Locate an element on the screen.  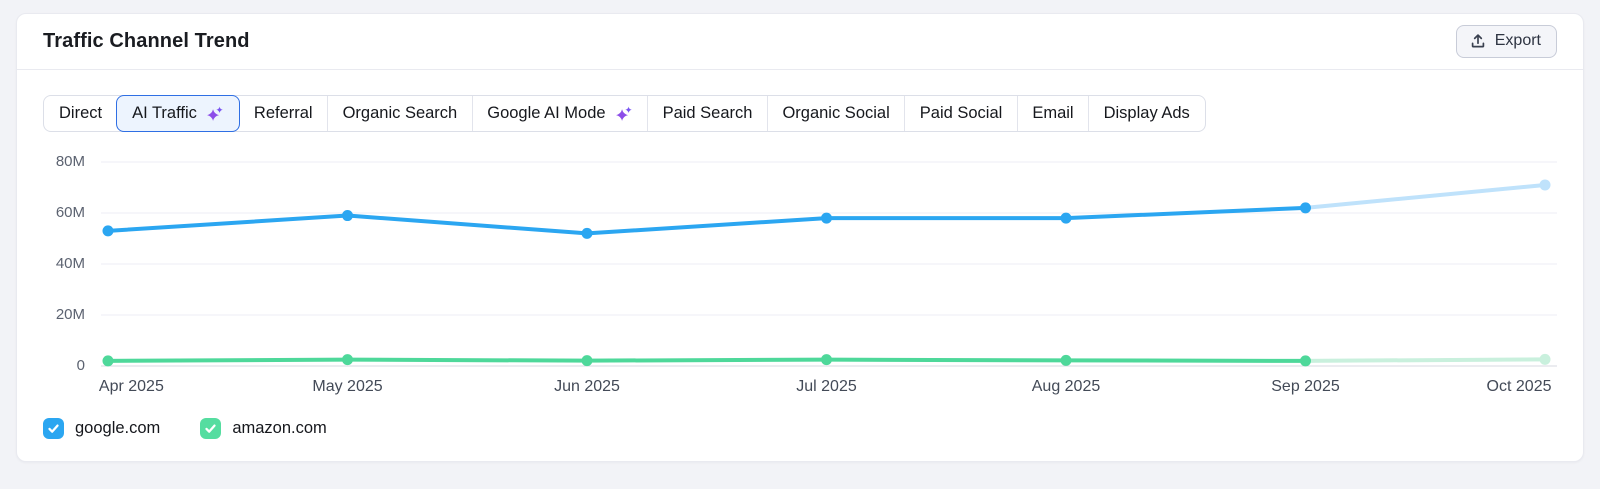
tab-display-ads-label: Display Ads is located at coordinates (1146, 113).